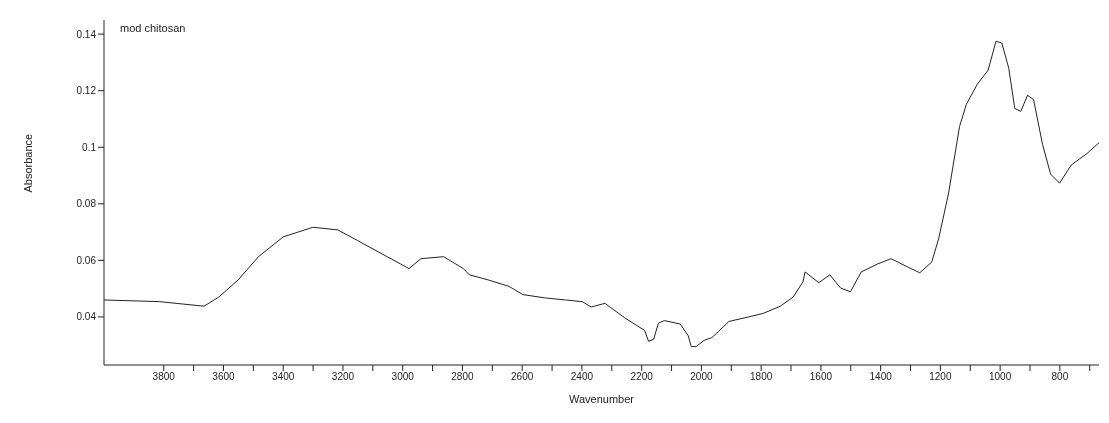 The image size is (1109, 423). Describe the element at coordinates (283, 377) in the screenshot. I see `x-tick-label: 3400` at that location.